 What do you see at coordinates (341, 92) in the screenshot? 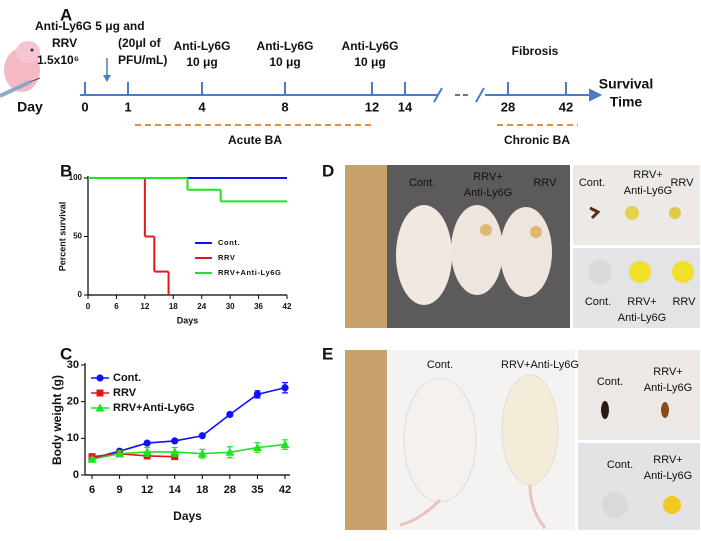
I see `timeline` at bounding box center [341, 92].